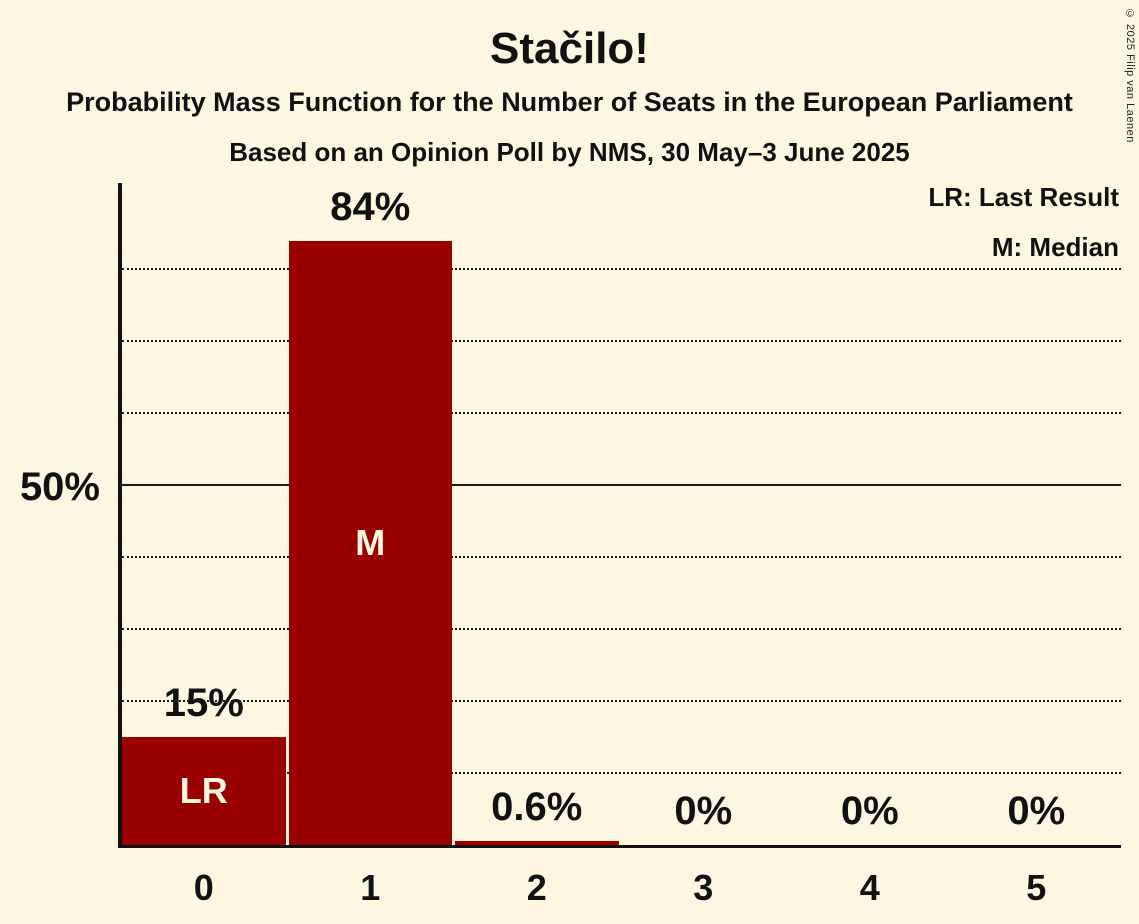  I want to click on x-axis-labels: 0 1 2 3 4 5, so click(621, 888).